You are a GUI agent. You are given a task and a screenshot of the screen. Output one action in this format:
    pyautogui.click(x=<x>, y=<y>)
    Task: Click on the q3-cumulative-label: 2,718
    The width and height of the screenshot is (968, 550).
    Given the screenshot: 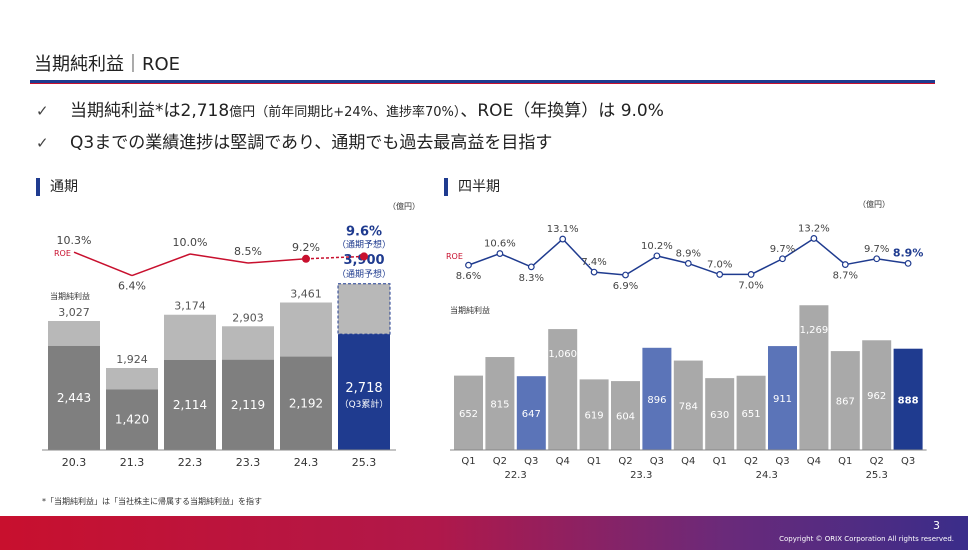 What is the action you would take?
    pyautogui.click(x=363, y=388)
    